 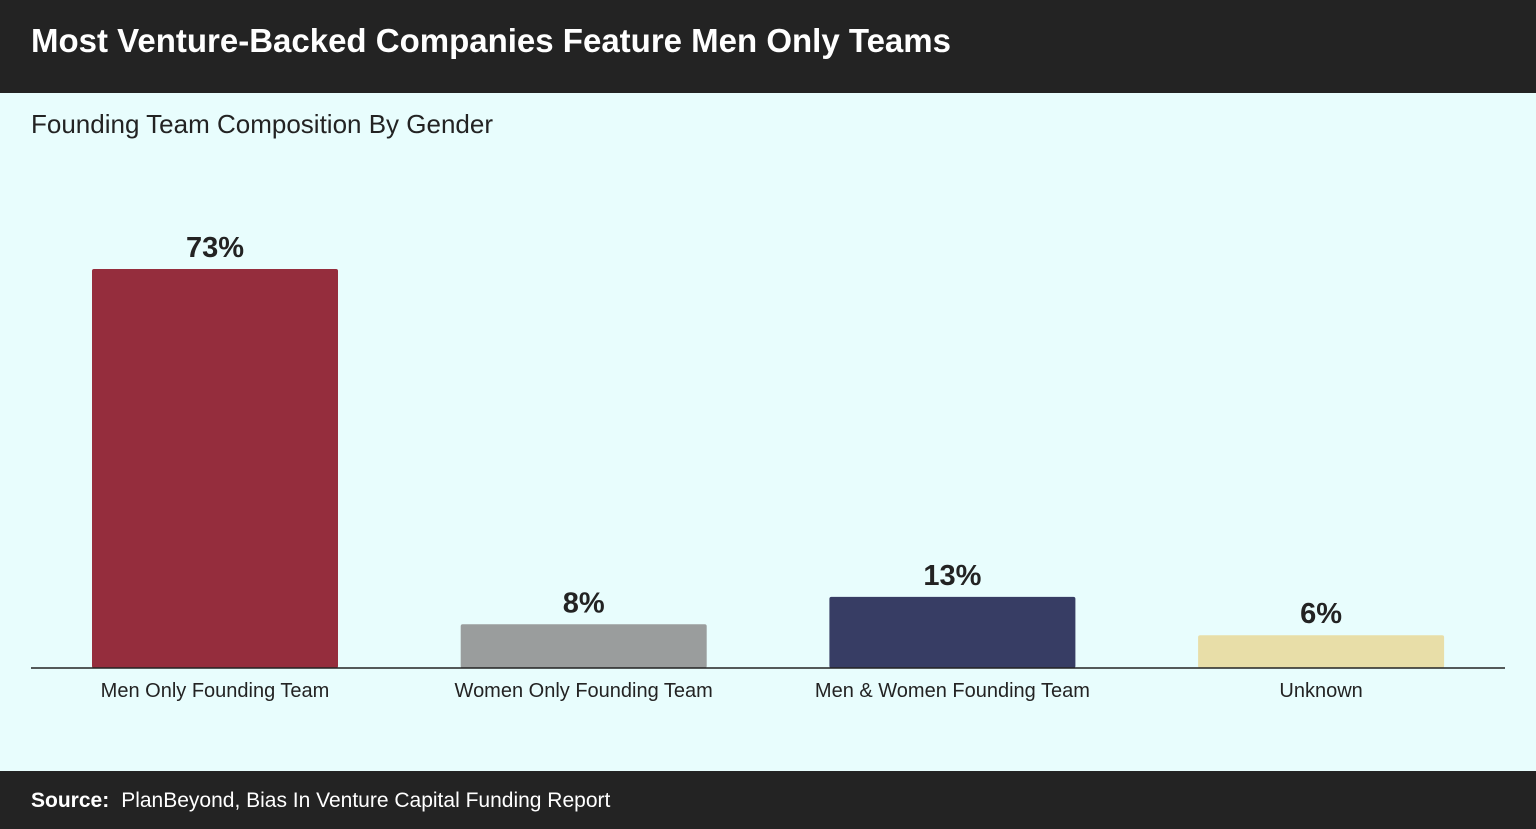 I want to click on data-label-men-and-women-founding-team: 13%, so click(x=952, y=576).